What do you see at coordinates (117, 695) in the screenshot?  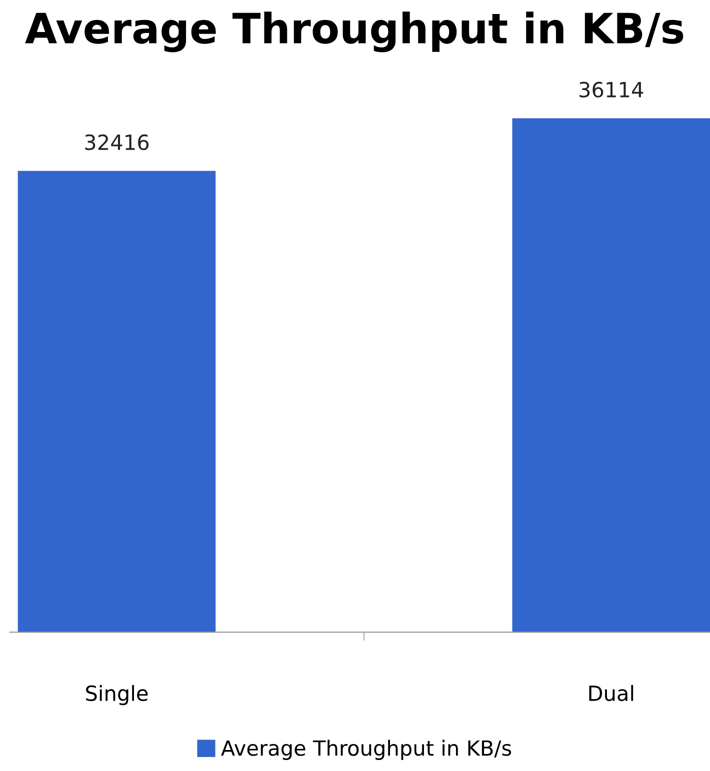 I see `x-tick-label: Single` at bounding box center [117, 695].